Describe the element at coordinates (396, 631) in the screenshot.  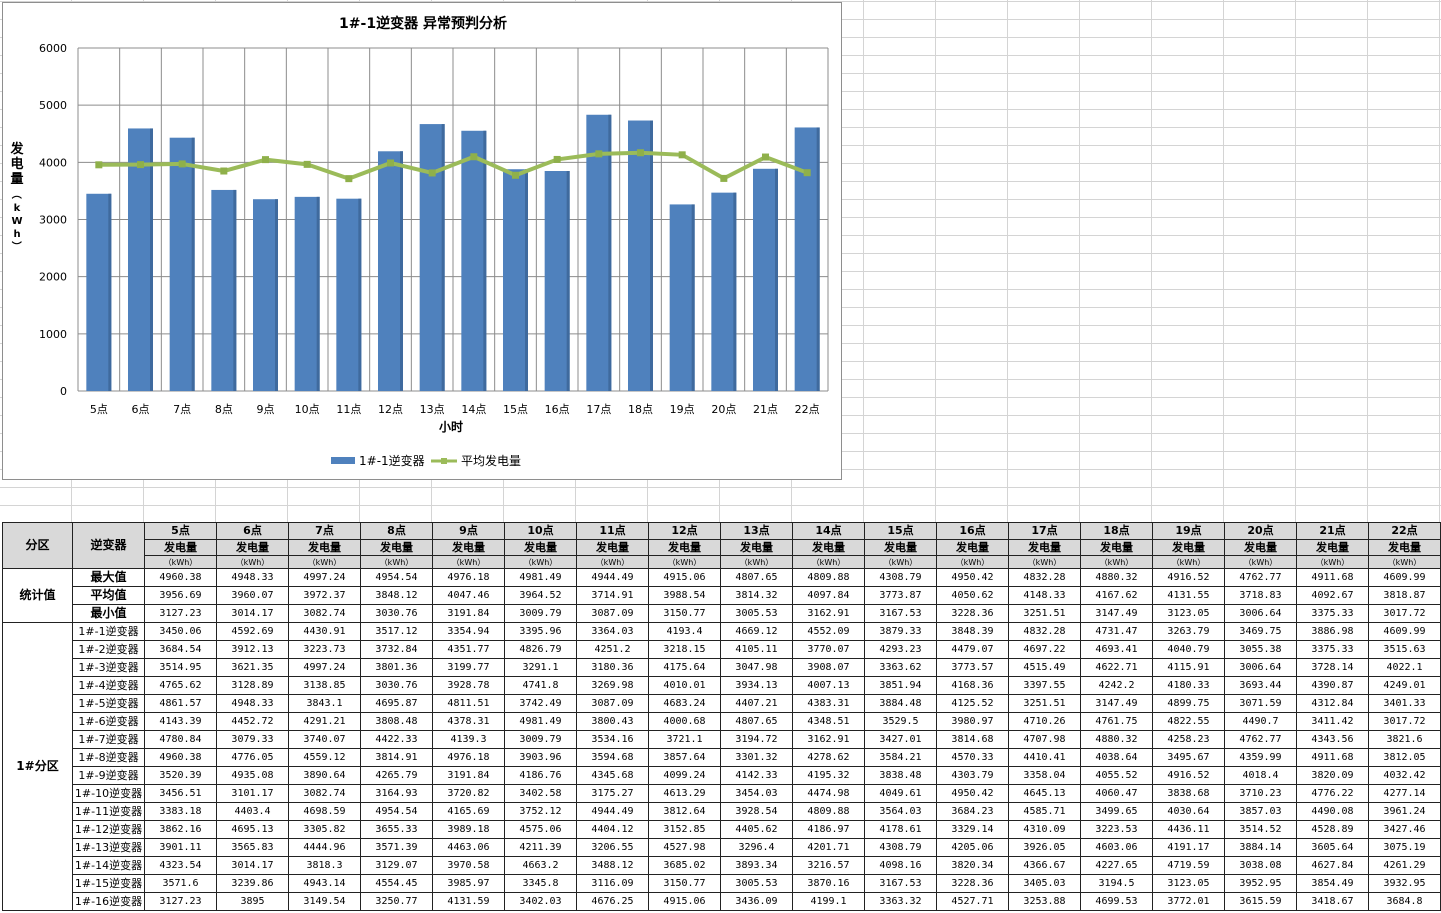
I see `table-cell: 3517.12` at that location.